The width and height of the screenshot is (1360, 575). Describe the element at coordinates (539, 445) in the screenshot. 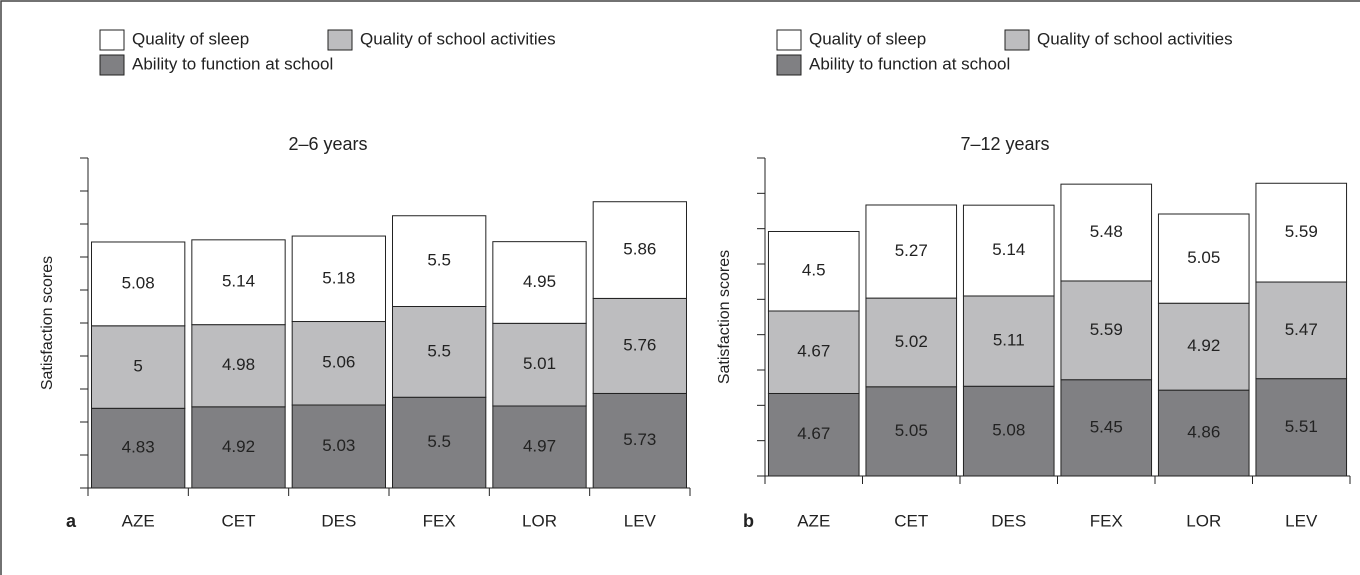

I see `data-label: 4.97` at that location.